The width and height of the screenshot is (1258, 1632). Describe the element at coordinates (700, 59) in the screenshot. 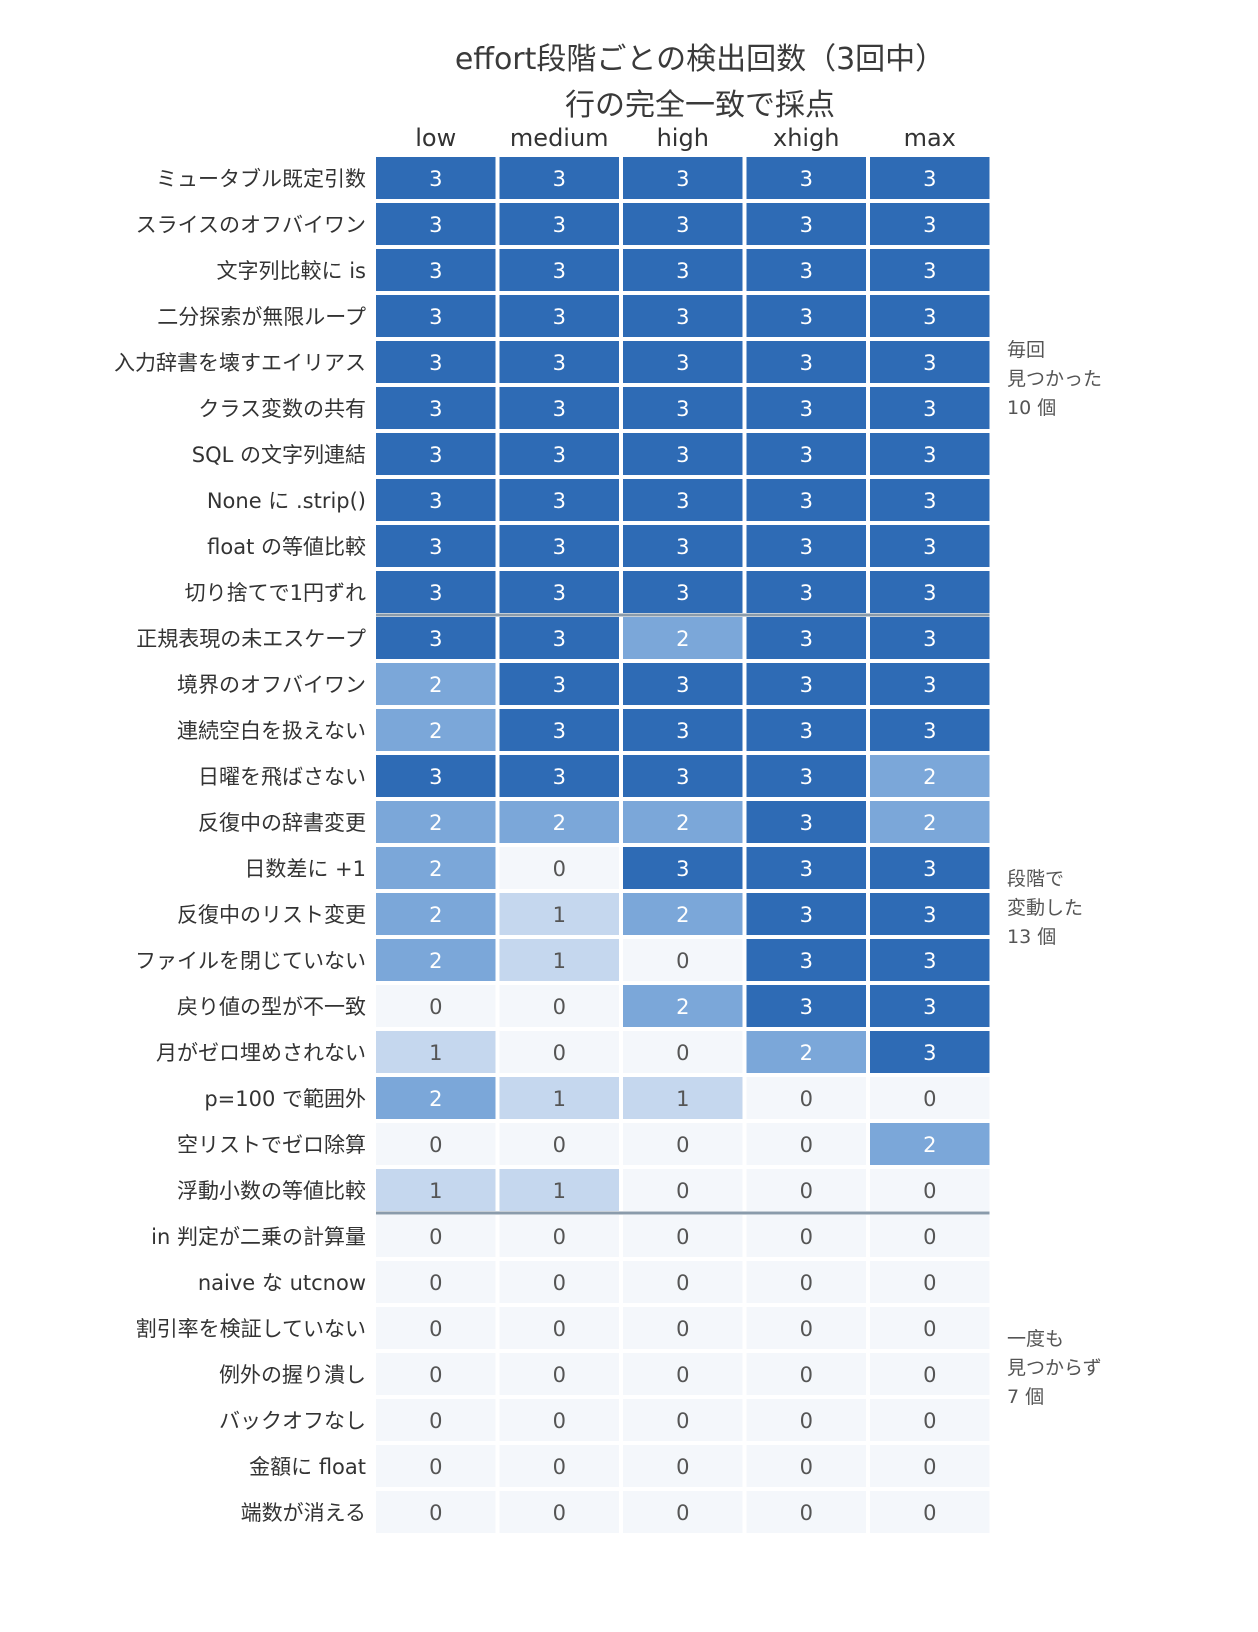

I see `chart-title-line-1: effort段階ごとの検出回数（3回中）` at that location.